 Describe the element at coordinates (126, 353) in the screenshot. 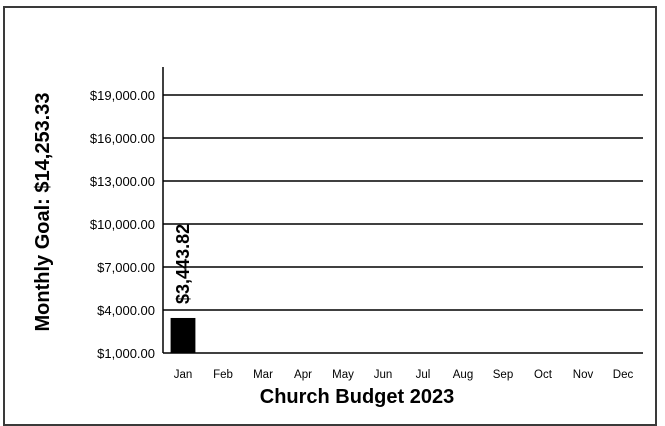

I see `y-tick-label: $1,000.00` at that location.